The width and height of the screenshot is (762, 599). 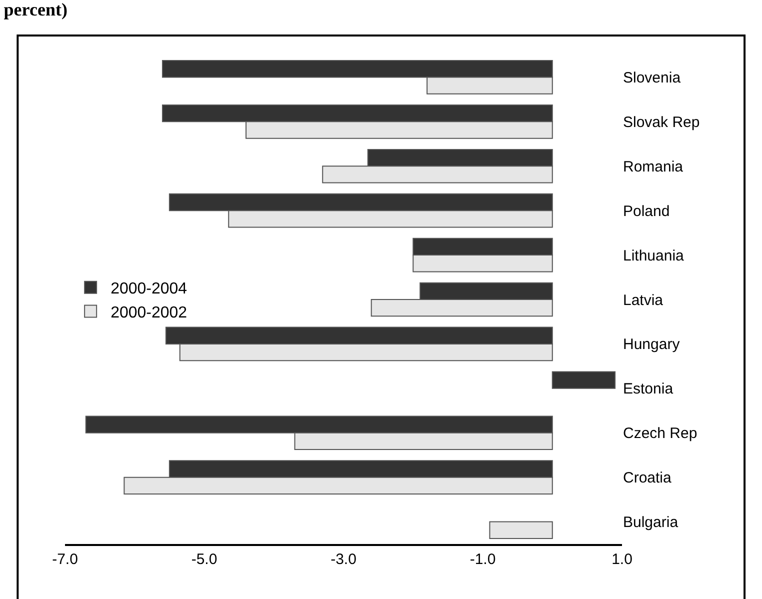 I want to click on legend-label: 2000-2004, so click(x=149, y=289).